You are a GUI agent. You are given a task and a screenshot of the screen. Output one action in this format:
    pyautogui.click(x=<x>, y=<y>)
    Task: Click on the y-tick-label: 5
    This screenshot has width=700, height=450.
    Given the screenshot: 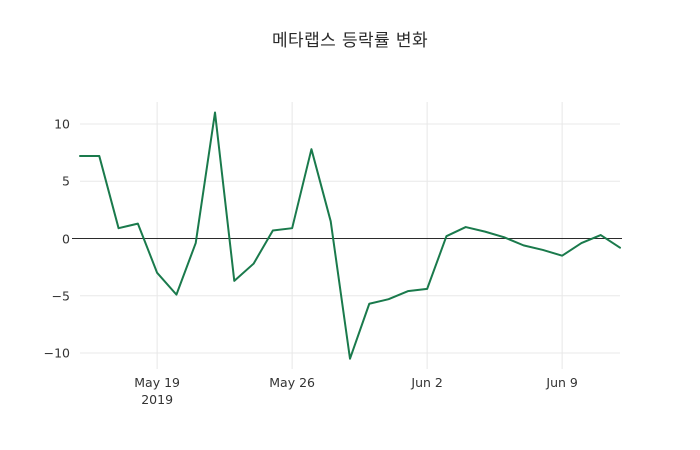 What is the action you would take?
    pyautogui.click(x=66, y=181)
    